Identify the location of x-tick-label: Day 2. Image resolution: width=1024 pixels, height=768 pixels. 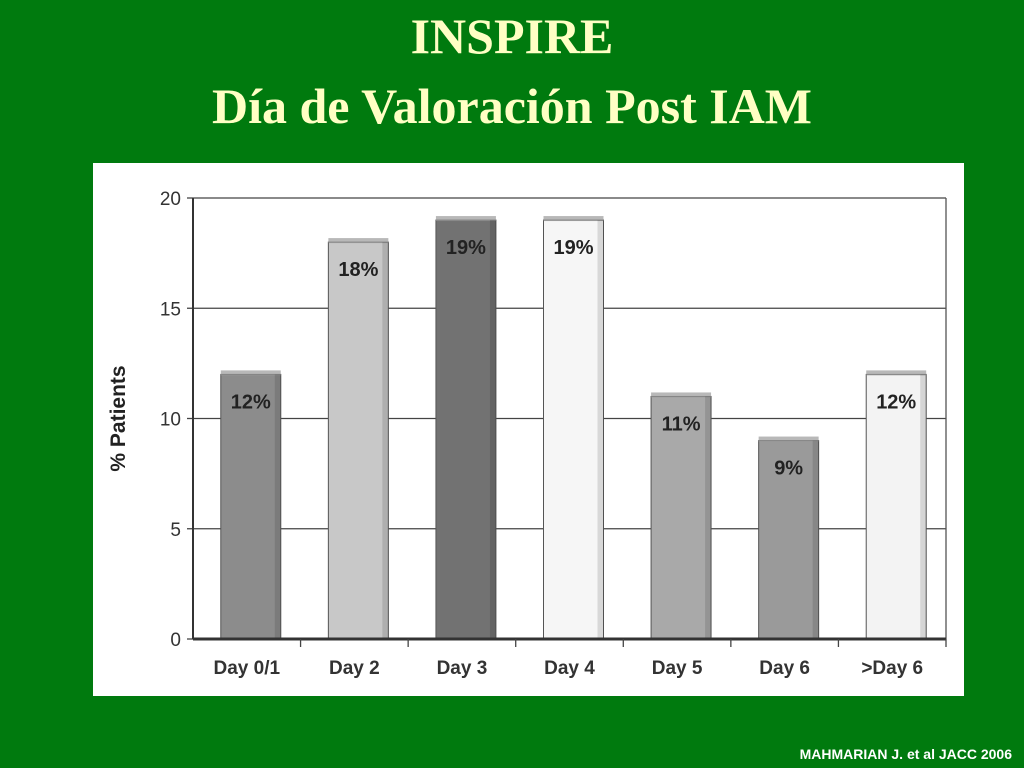
(354, 668).